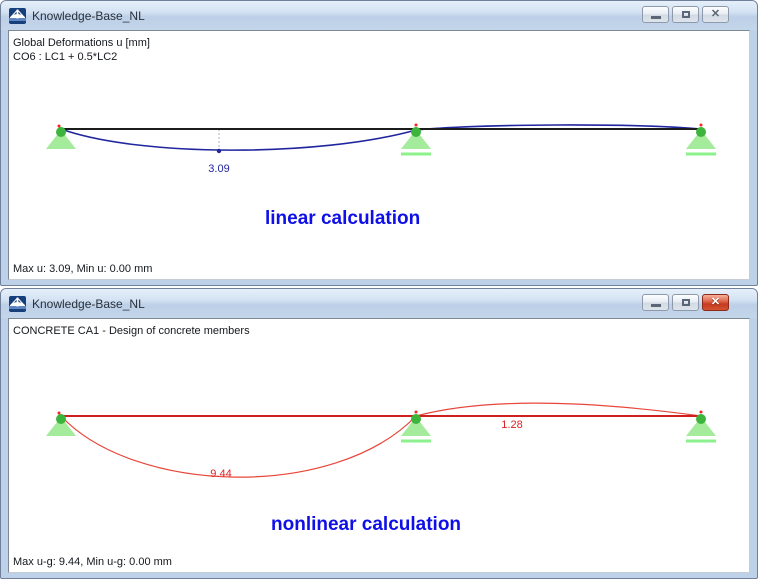 Image resolution: width=760 pixels, height=580 pixels. Describe the element at coordinates (219, 151) in the screenshot. I see `max-deflection-point` at that location.